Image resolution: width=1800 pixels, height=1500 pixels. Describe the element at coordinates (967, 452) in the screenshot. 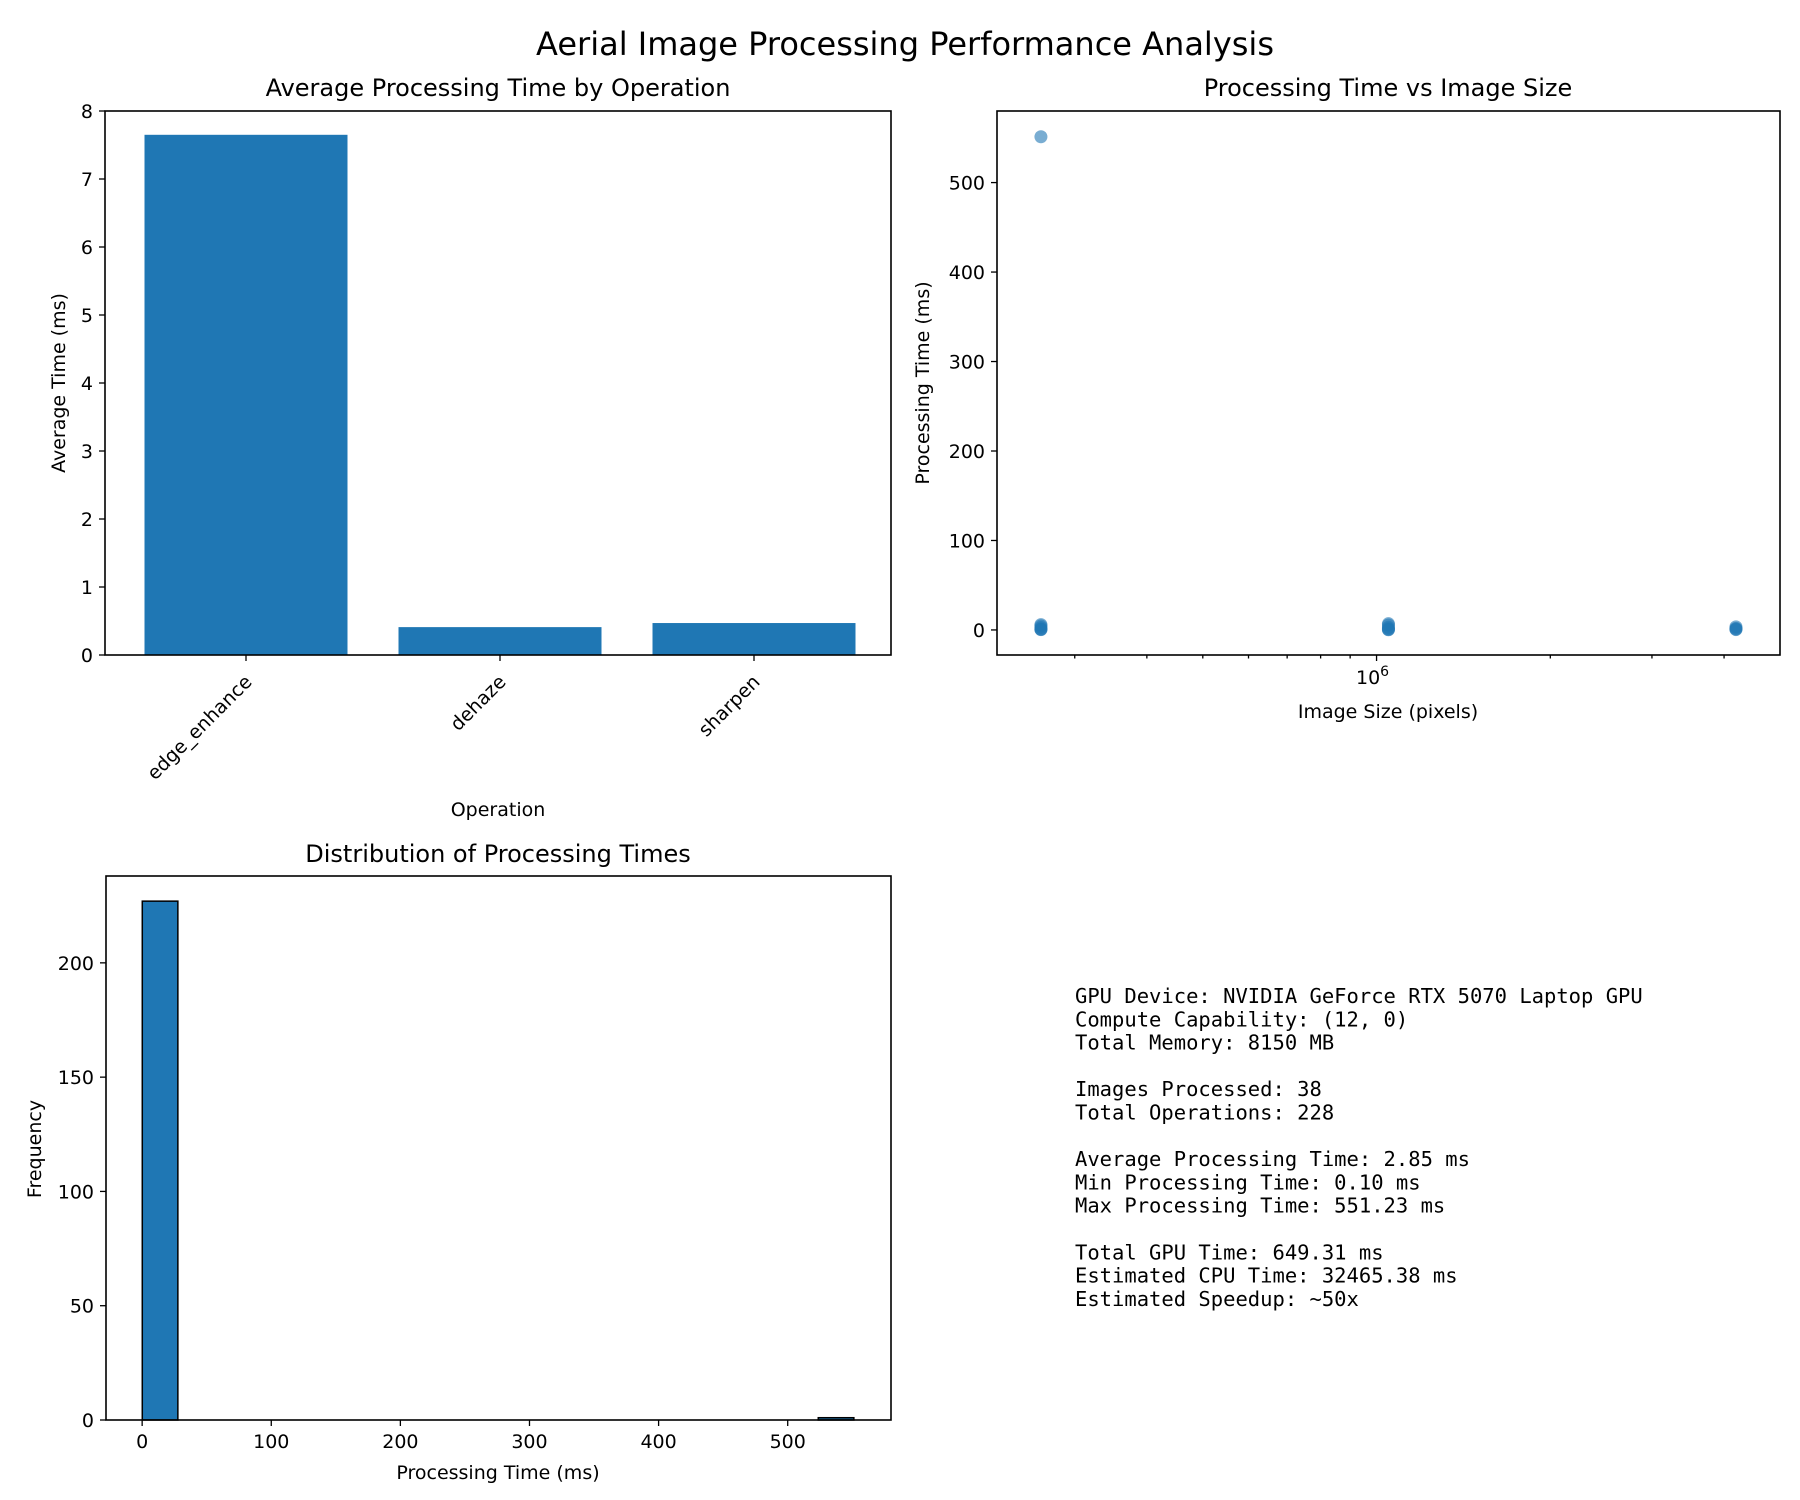

I see `scatter-y-tick-label: 200` at that location.